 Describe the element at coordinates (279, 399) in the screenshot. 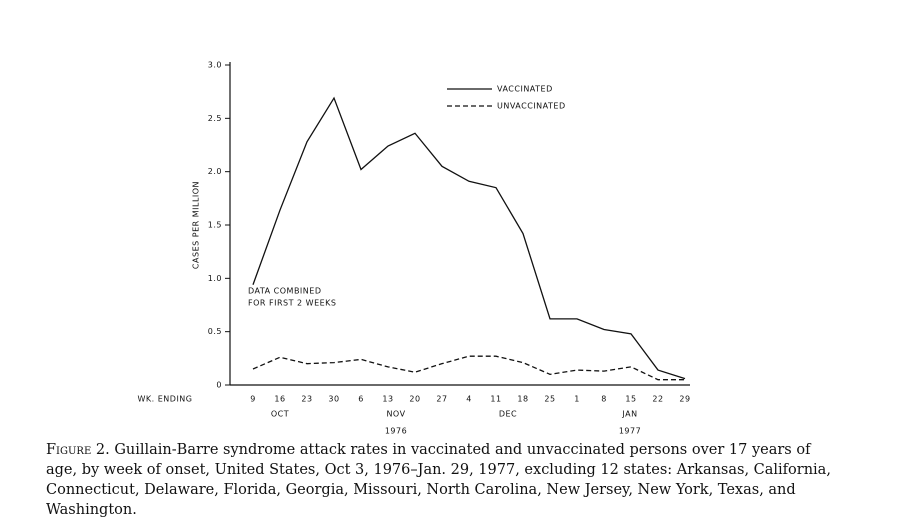

I see `x-tick-label: 16` at that location.